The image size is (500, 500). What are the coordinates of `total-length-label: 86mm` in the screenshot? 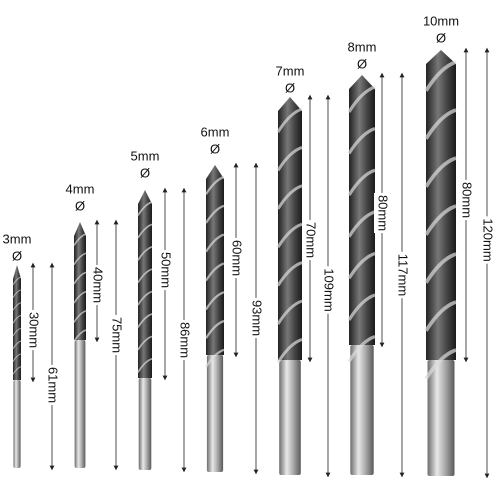 It's located at (185, 340).